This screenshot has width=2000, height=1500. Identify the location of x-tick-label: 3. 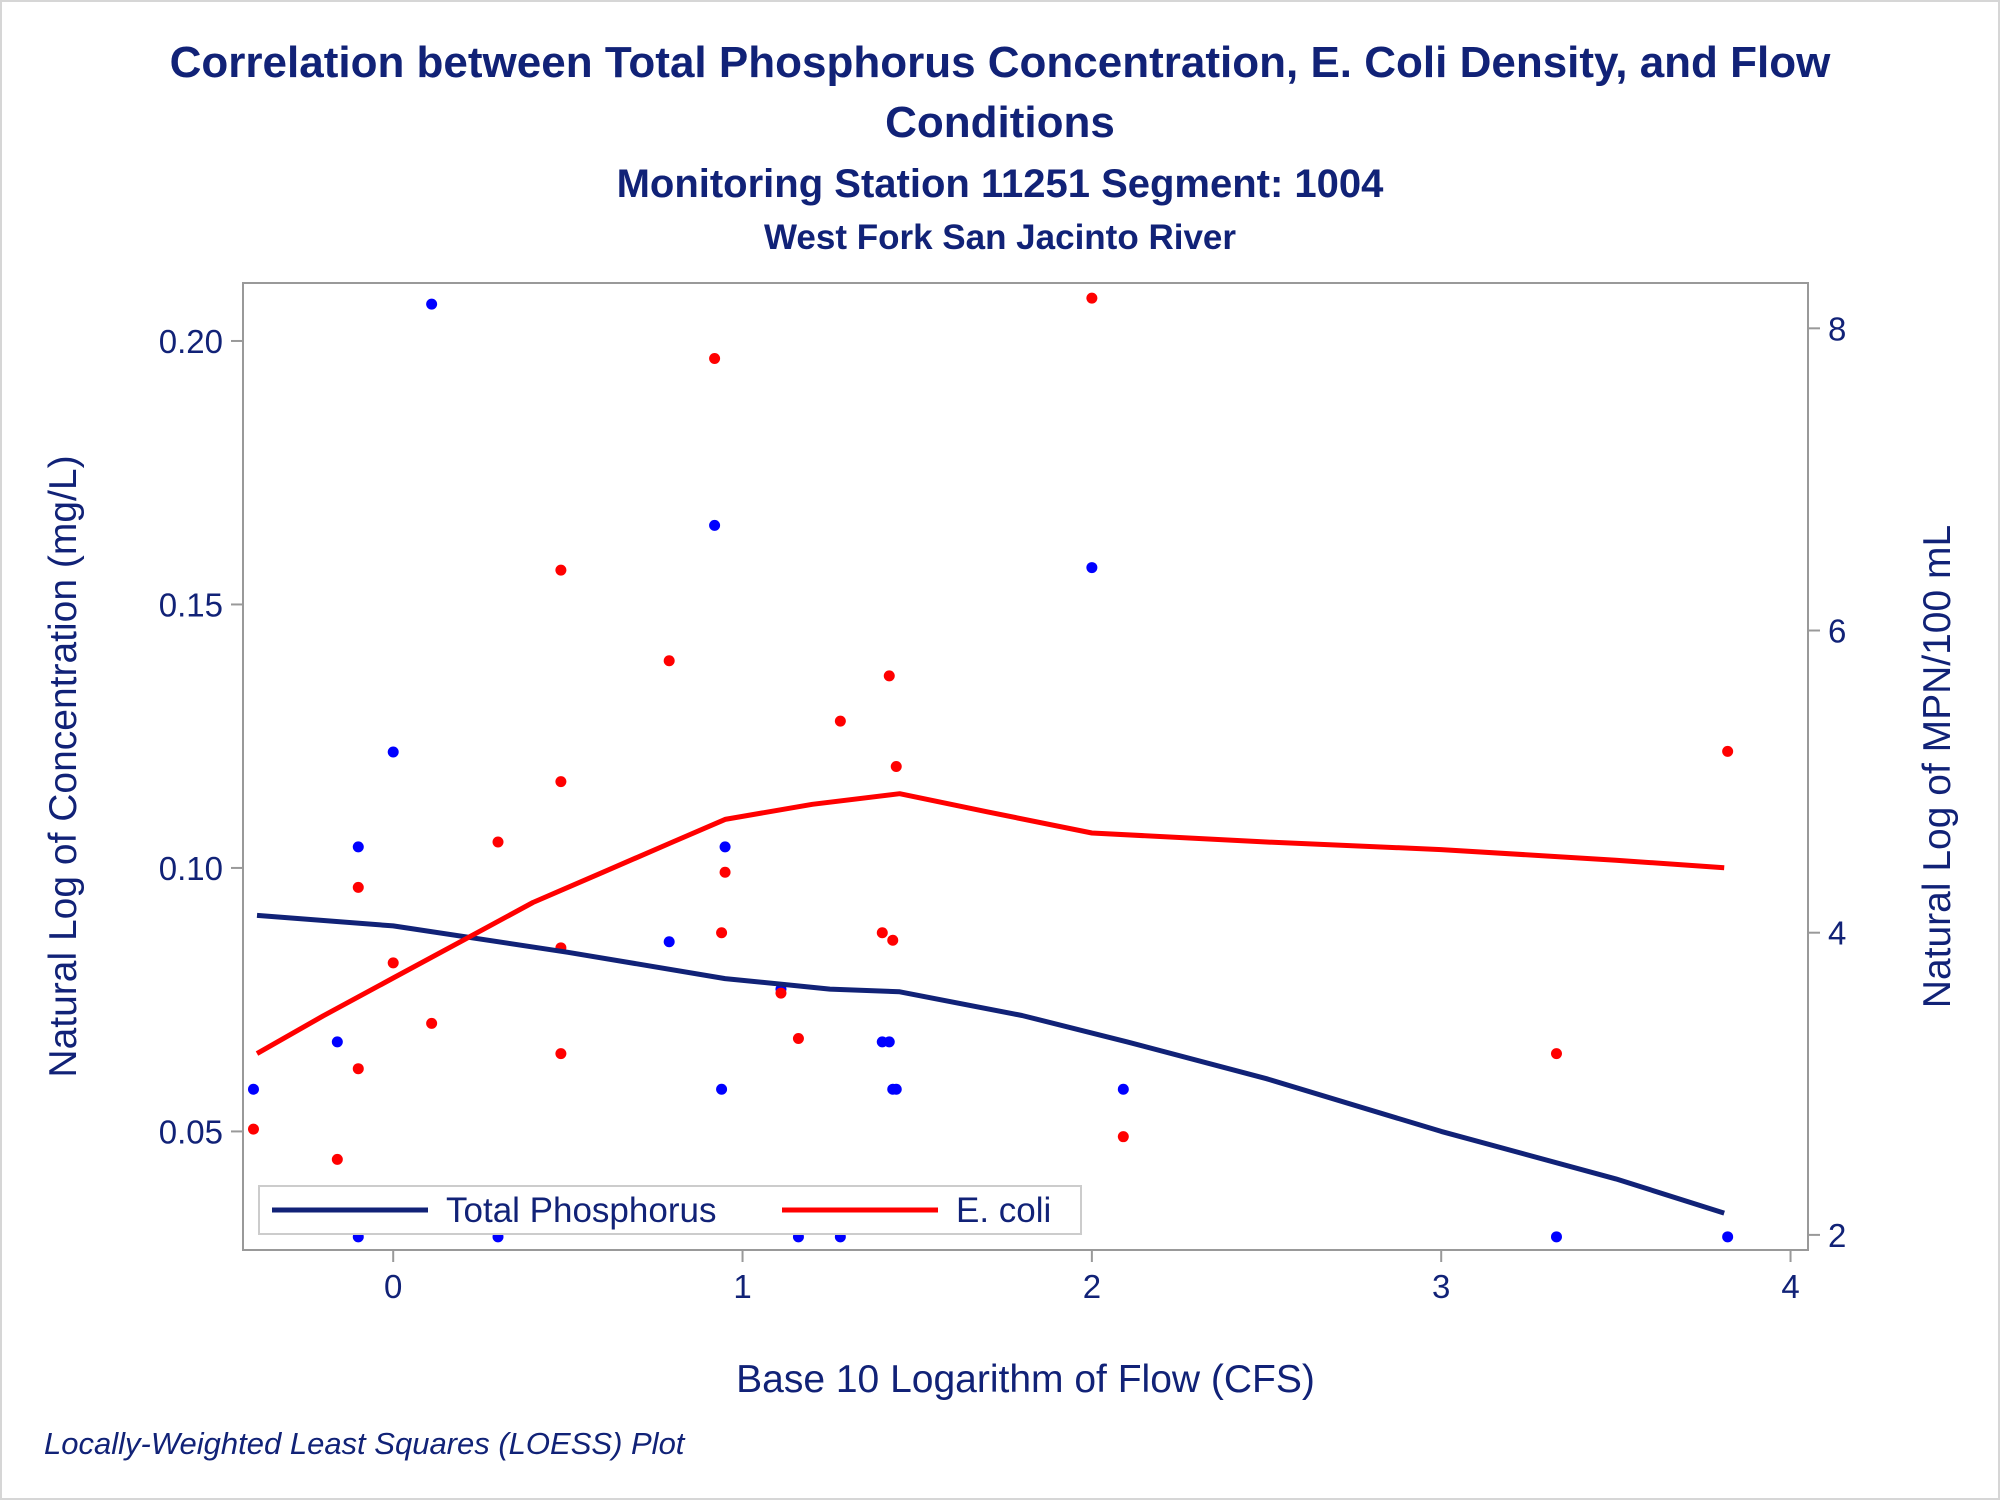
(1441, 1286).